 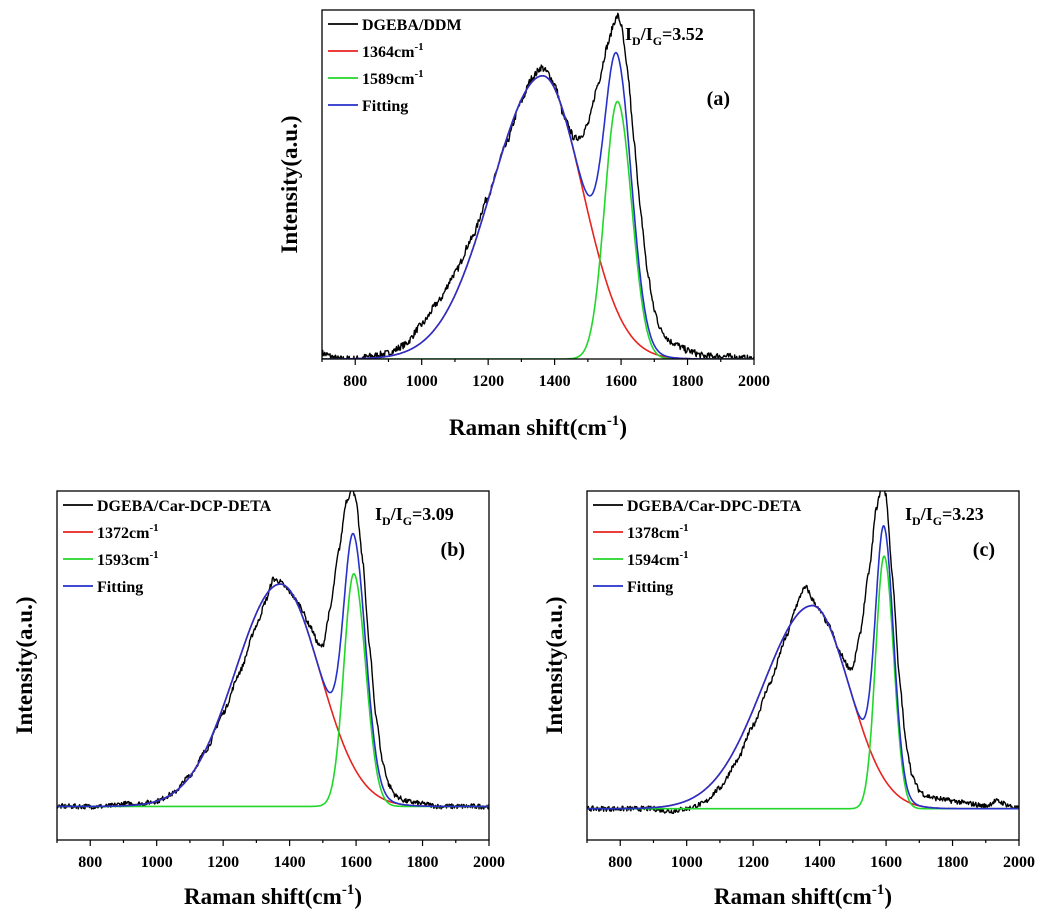 I want to click on legend-label: 1594cm-1, so click(x=658, y=559).